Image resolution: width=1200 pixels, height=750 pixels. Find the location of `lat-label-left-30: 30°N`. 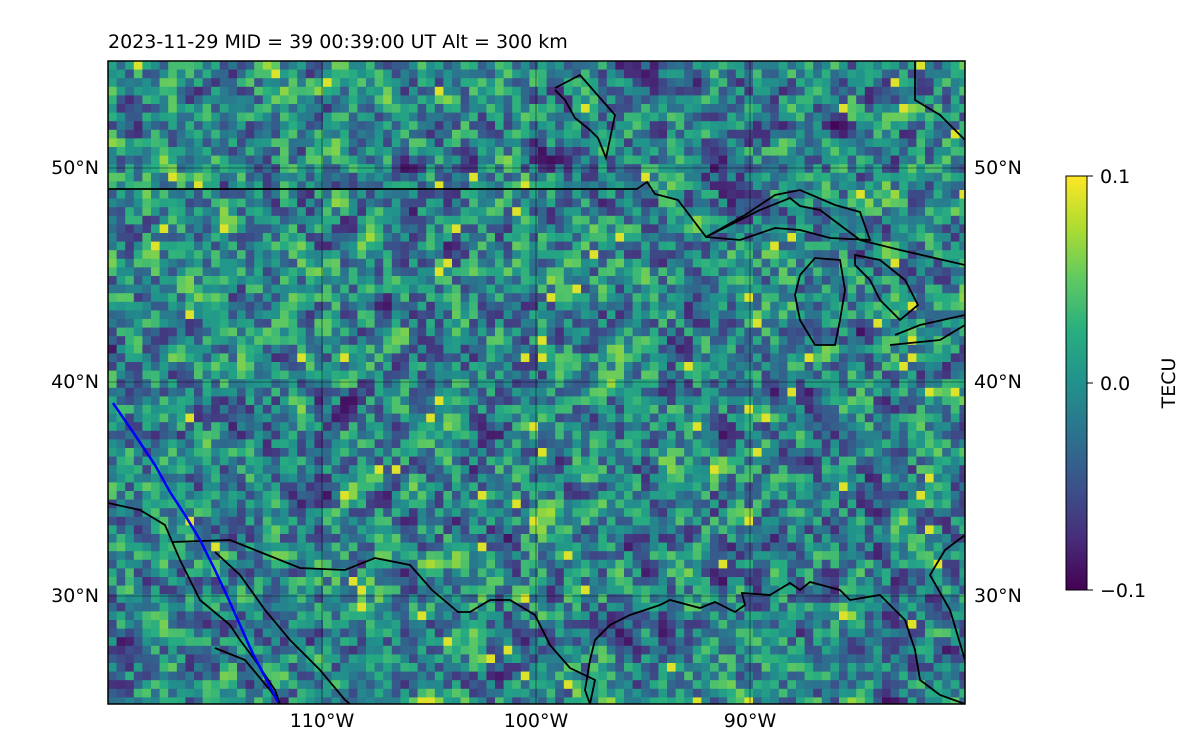

lat-label-left-30: 30°N is located at coordinates (75, 596).